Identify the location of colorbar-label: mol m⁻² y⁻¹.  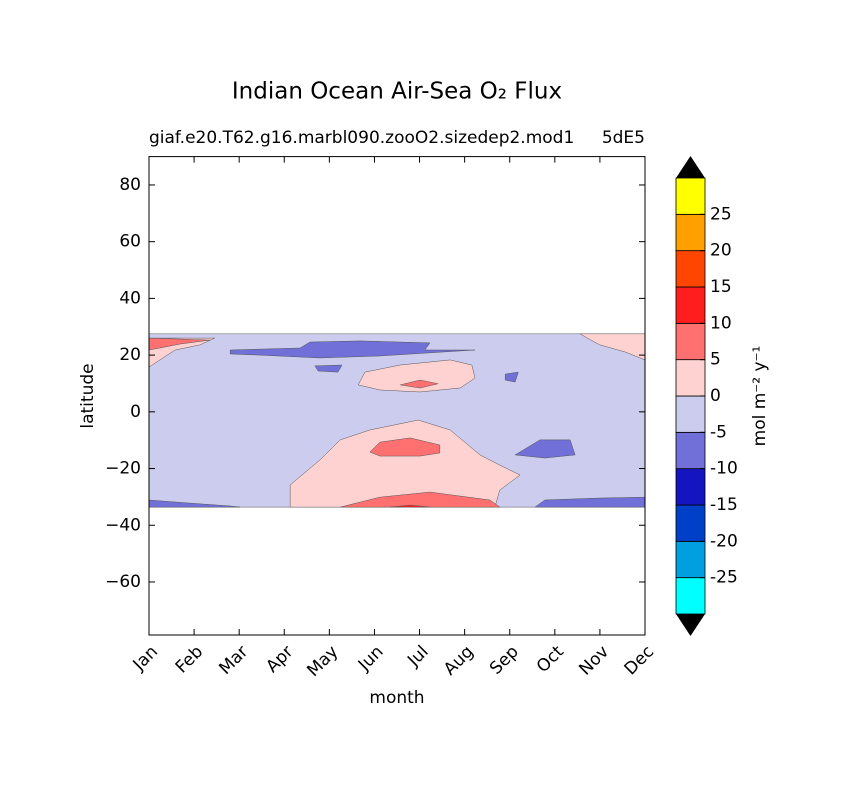
(760, 396).